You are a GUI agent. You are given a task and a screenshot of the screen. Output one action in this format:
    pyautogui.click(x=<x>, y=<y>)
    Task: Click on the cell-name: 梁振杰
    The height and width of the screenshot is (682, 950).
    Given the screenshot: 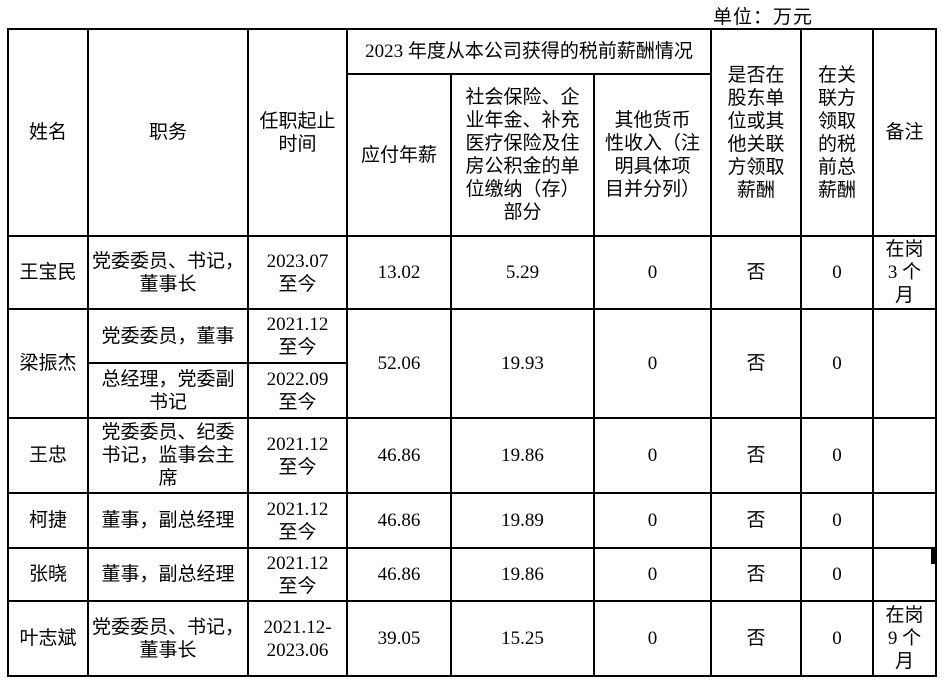 What is the action you would take?
    pyautogui.click(x=48, y=363)
    